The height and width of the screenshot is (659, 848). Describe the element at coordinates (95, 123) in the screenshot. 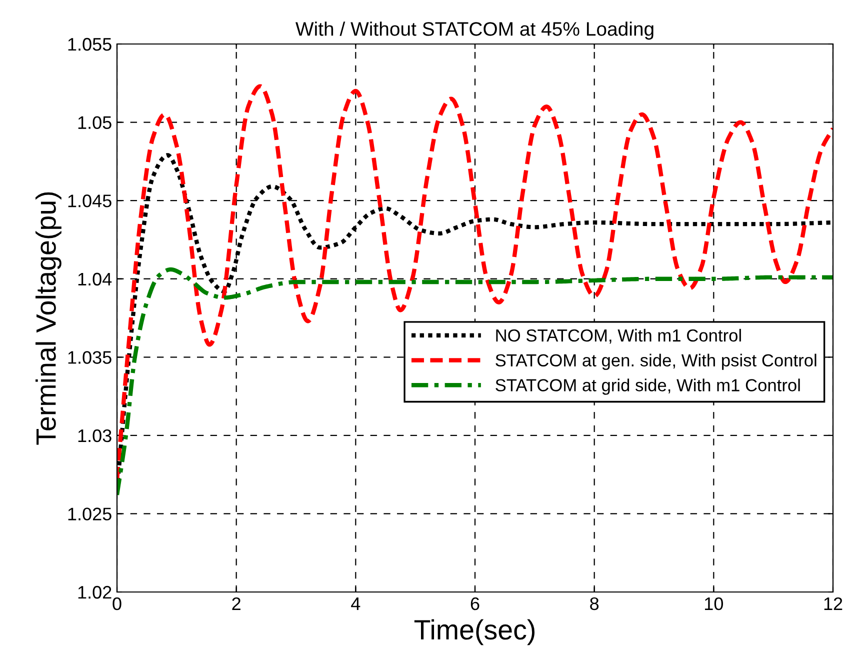

I see `y-tick-label: 1.05` at that location.